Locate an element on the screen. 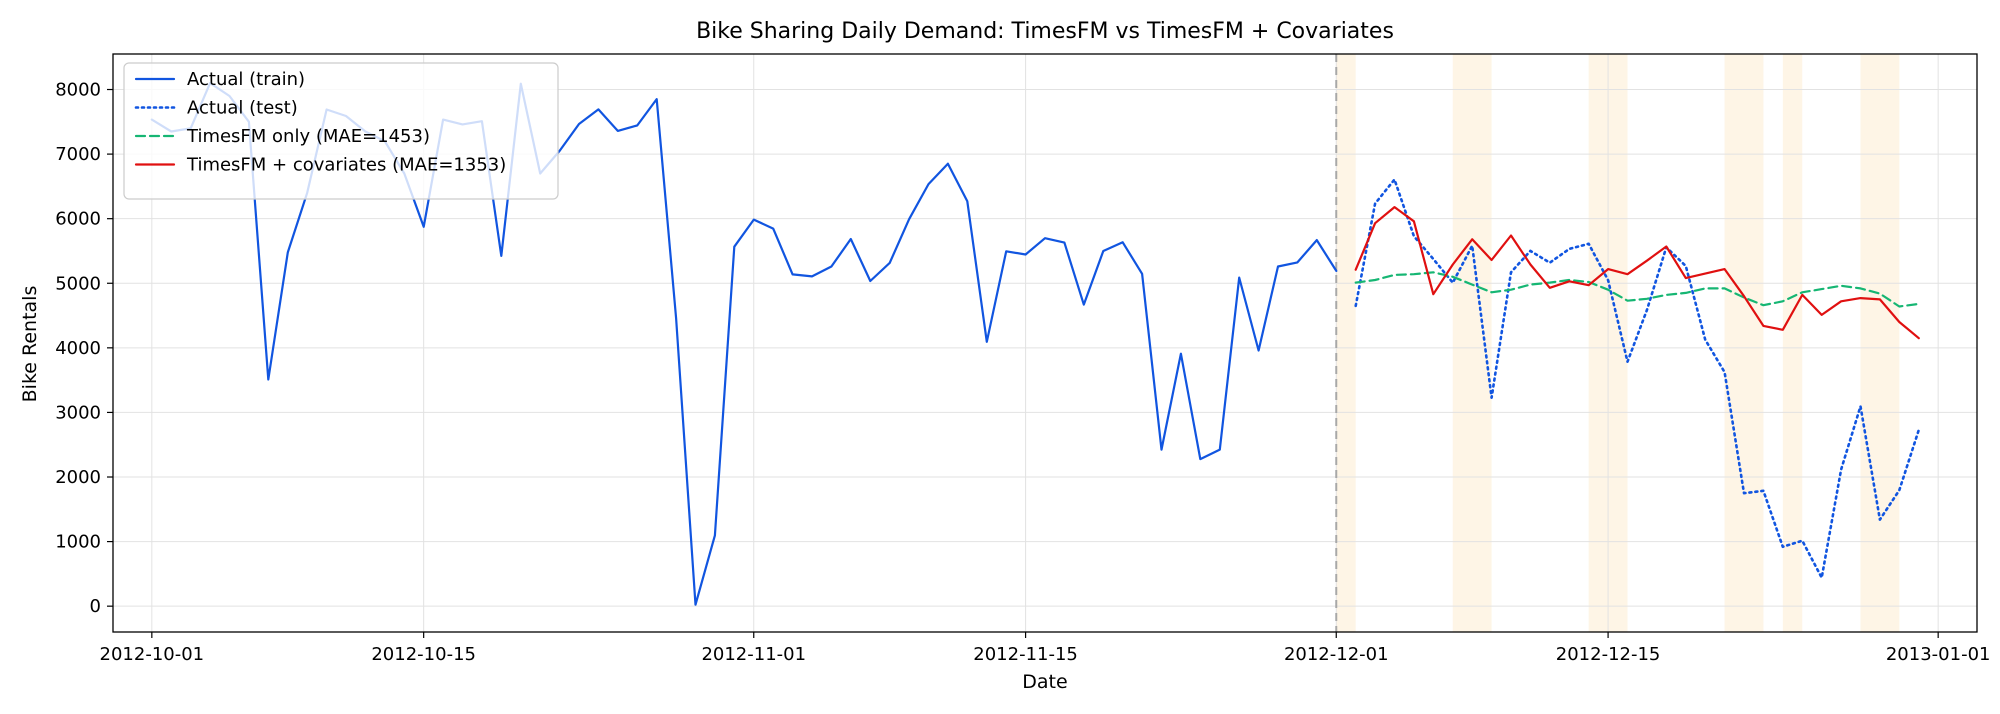 This screenshot has height=714, width=2000. y-tick-label: 2000 is located at coordinates (78, 477).